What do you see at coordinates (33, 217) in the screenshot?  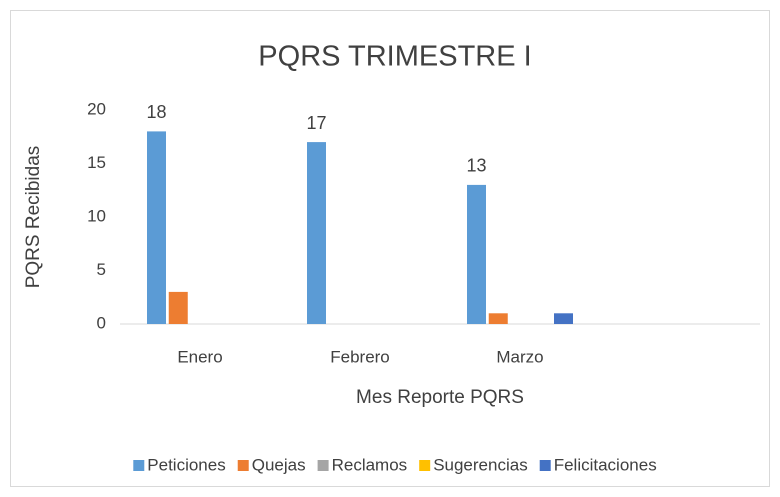 I see `y-axis-label: PQRS Recibidas` at bounding box center [33, 217].